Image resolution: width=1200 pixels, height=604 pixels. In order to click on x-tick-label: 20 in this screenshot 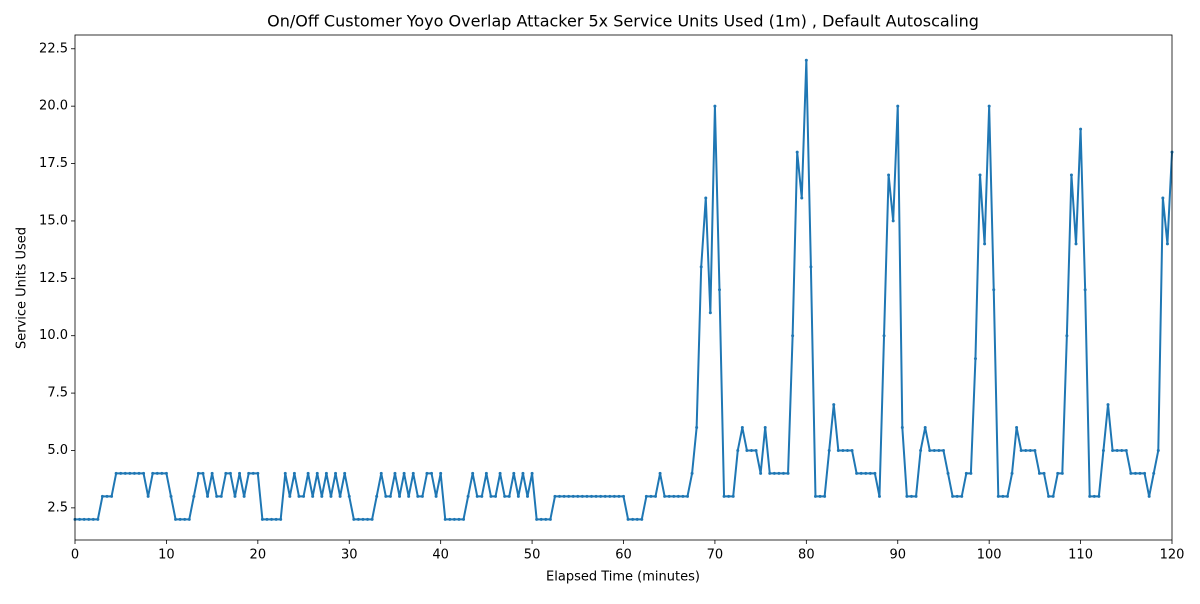, I will do `click(258, 555)`.